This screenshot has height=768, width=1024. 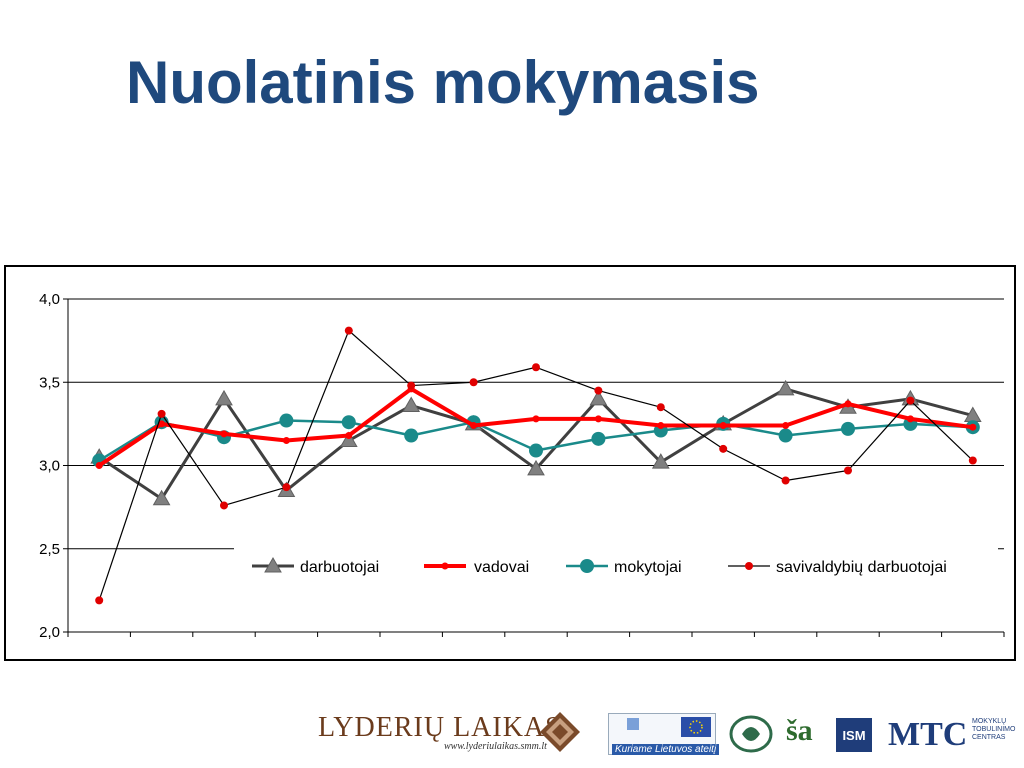 What do you see at coordinates (501, 567) in the screenshot?
I see `legend-label: vadovai` at bounding box center [501, 567].